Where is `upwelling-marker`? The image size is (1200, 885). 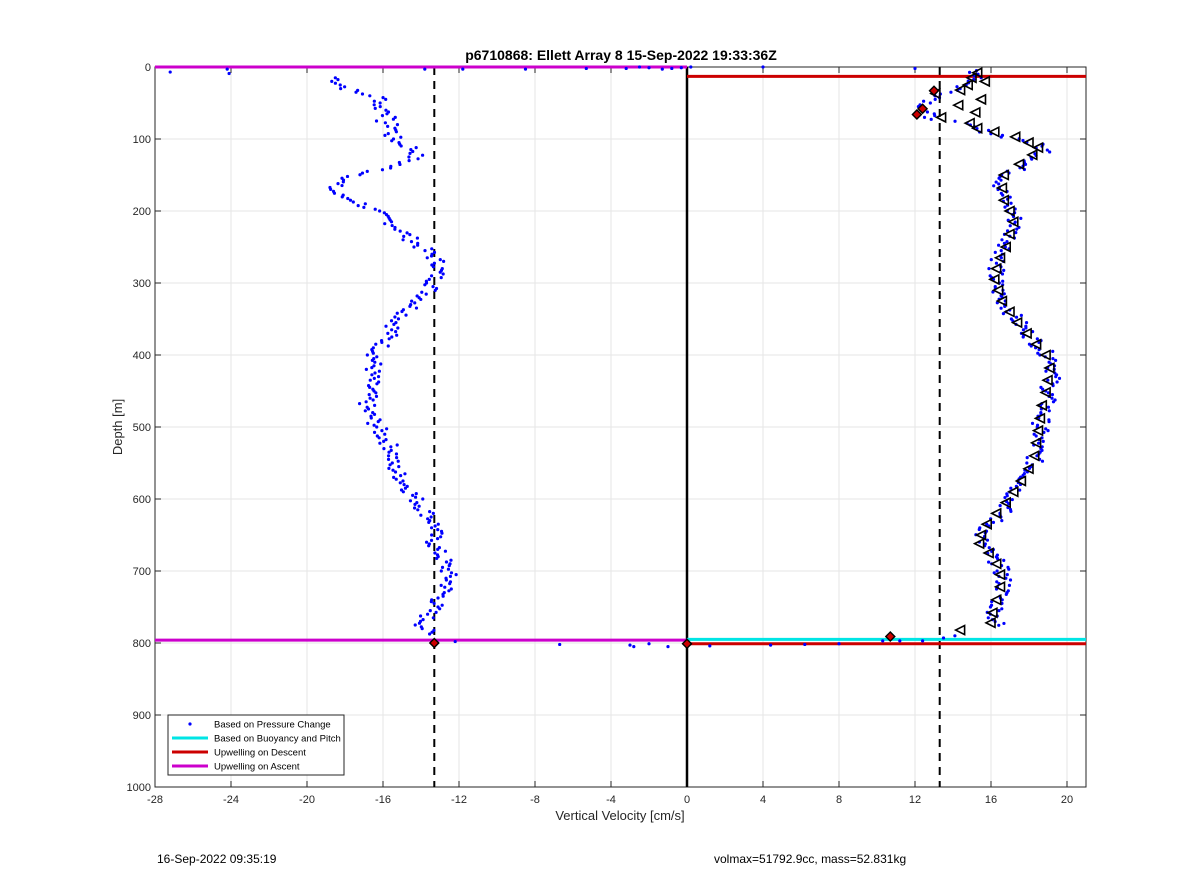 upwelling-marker is located at coordinates (687, 644).